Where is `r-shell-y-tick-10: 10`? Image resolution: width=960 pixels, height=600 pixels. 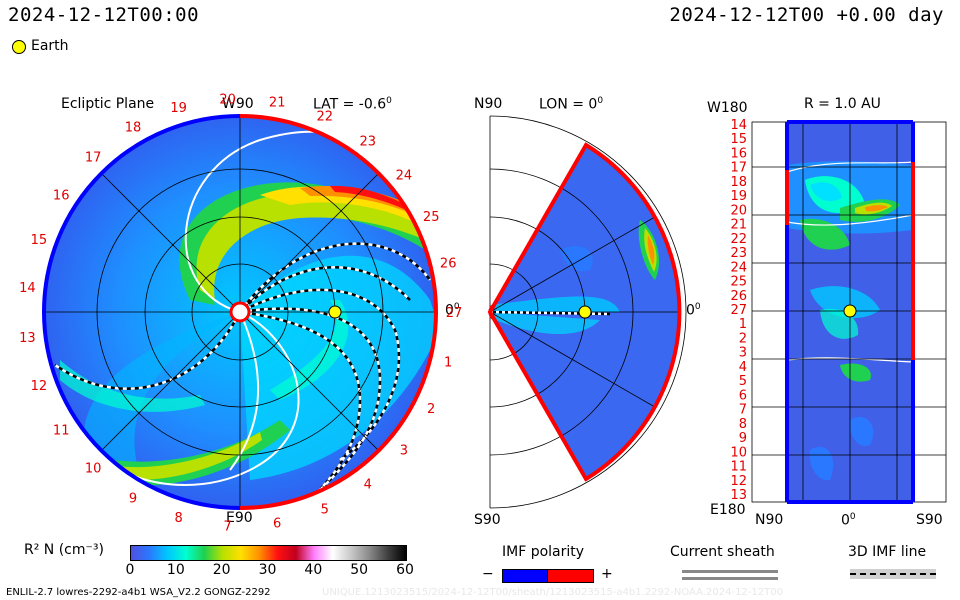
r-shell-y-tick-10: 10 is located at coordinates (738, 452).